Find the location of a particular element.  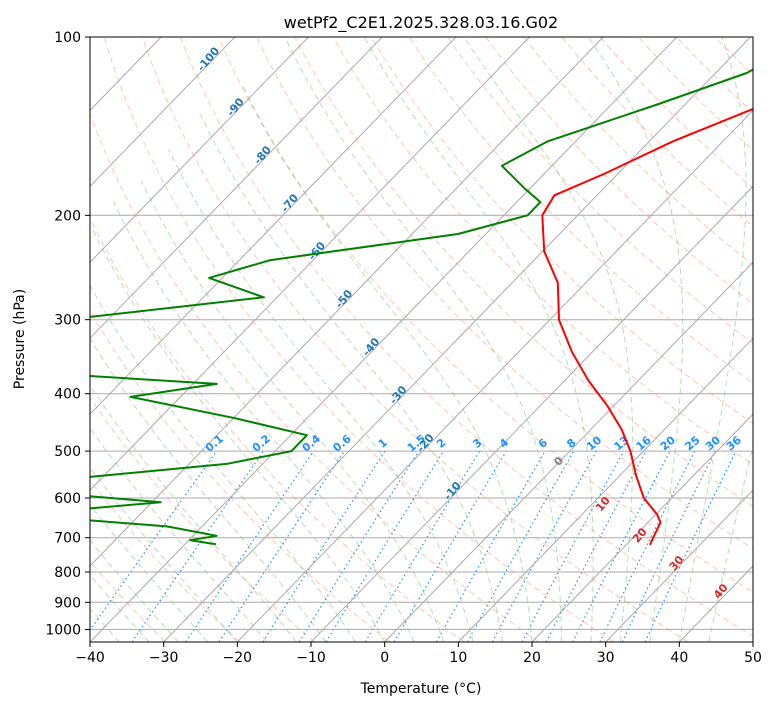

moist-adiabat-label: 10 is located at coordinates (603, 504).